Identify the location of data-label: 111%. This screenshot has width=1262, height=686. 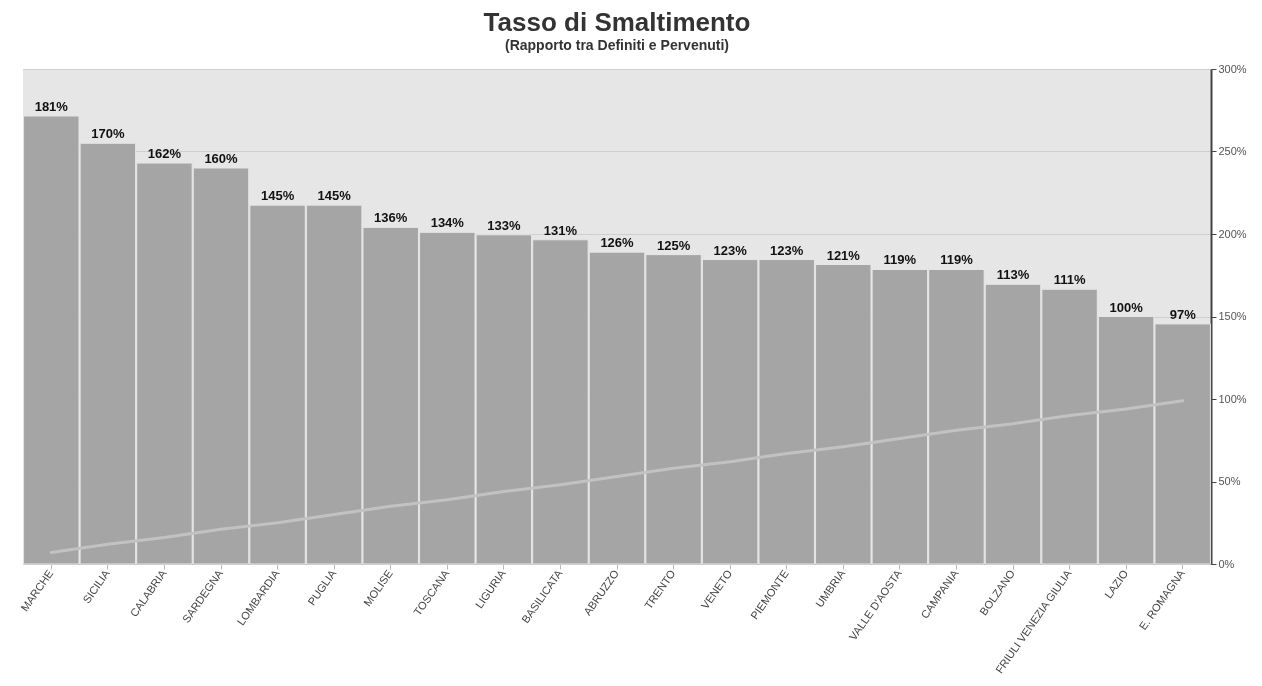
(1069, 280).